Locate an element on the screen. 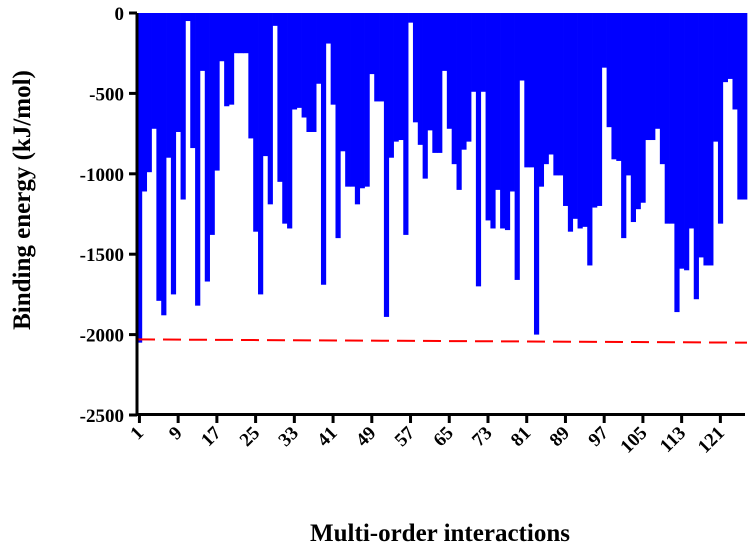  reference-line-group is located at coordinates (442, 341).